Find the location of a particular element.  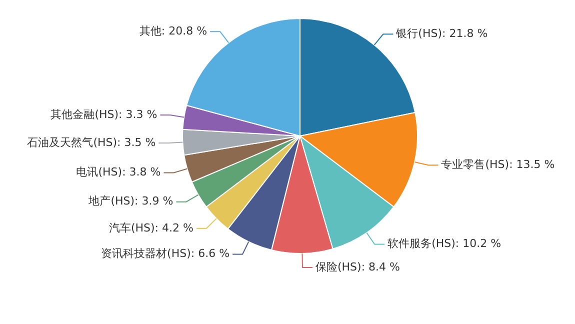

slice-label: 其他: 20.8 % is located at coordinates (173, 31).